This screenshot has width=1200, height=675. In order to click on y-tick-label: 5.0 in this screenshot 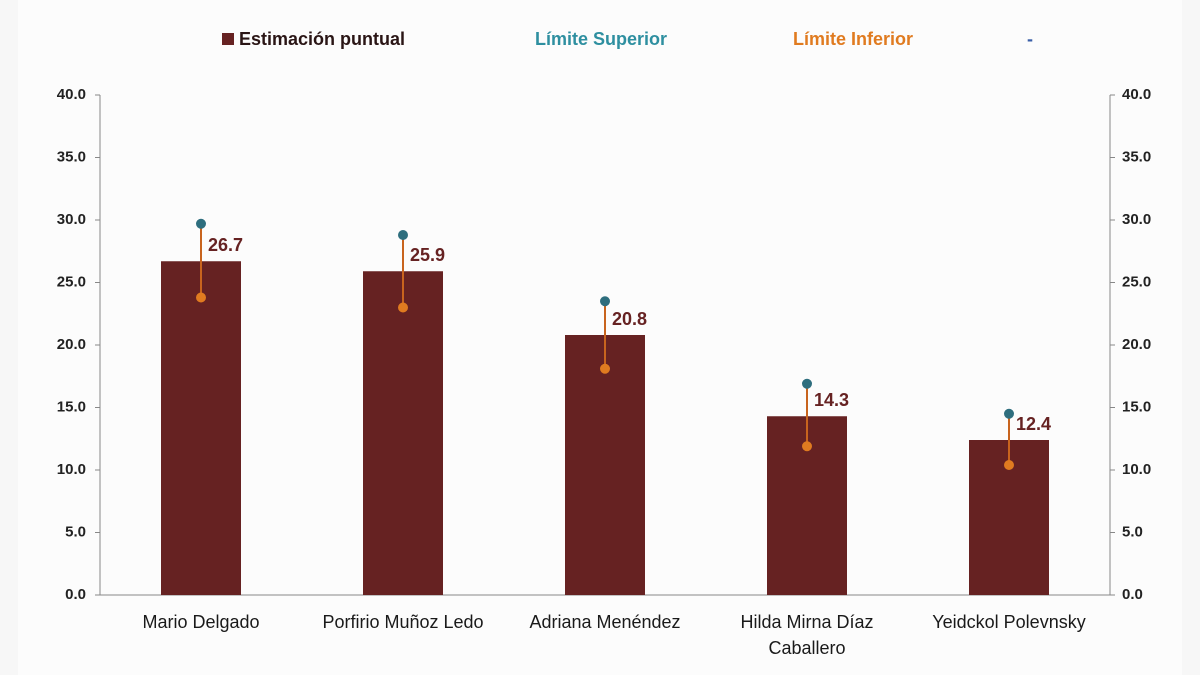, I will do `click(75, 531)`.